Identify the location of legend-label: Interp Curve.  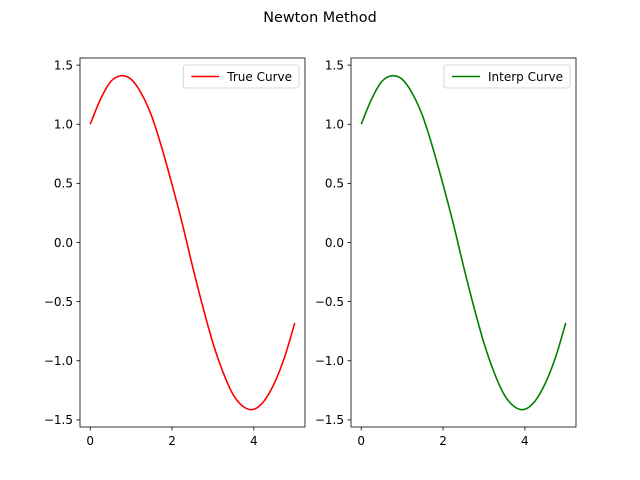
(525, 77).